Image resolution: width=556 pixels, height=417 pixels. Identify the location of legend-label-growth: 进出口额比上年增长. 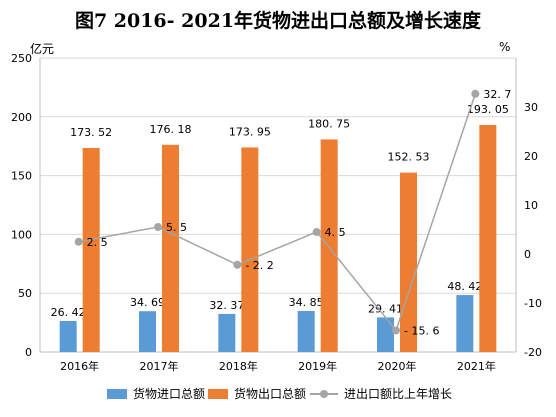
(398, 394).